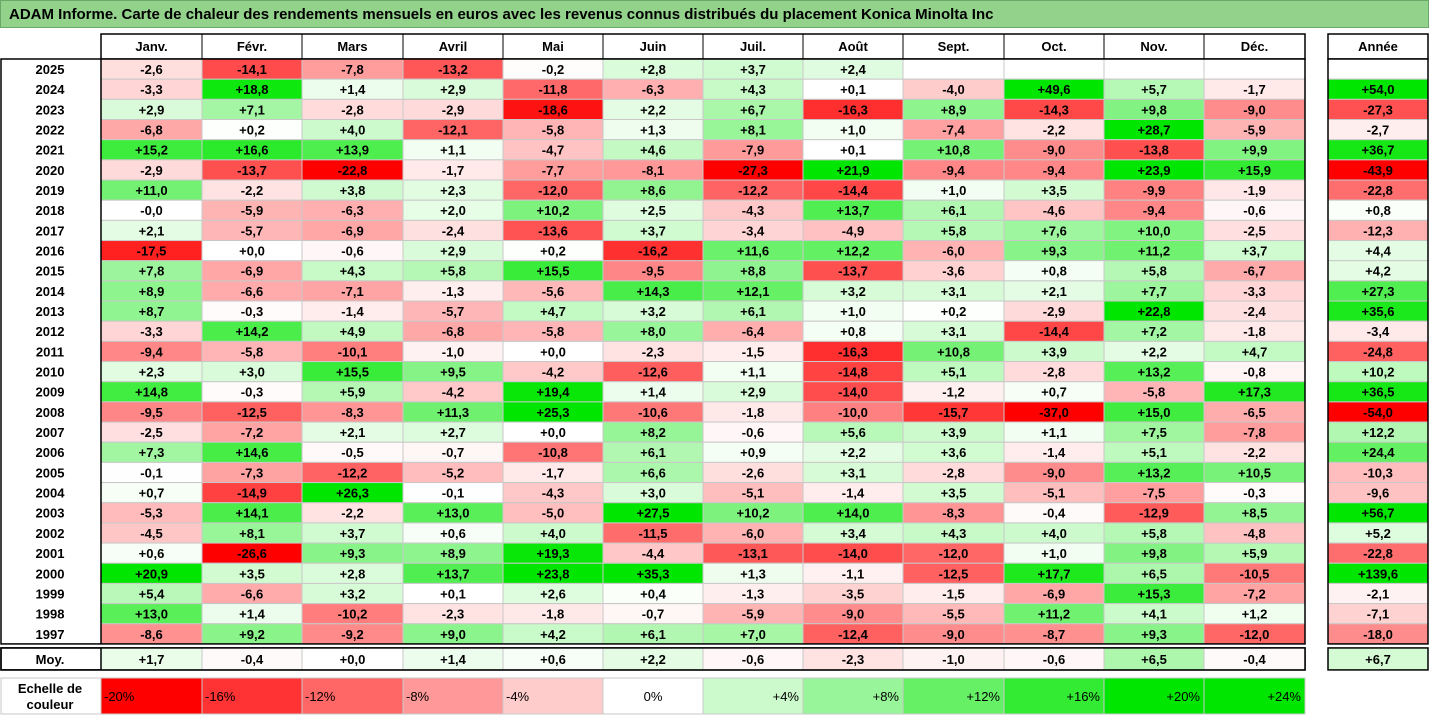 The height and width of the screenshot is (718, 1431). I want to click on year-total-value: +35,6, so click(1378, 311).